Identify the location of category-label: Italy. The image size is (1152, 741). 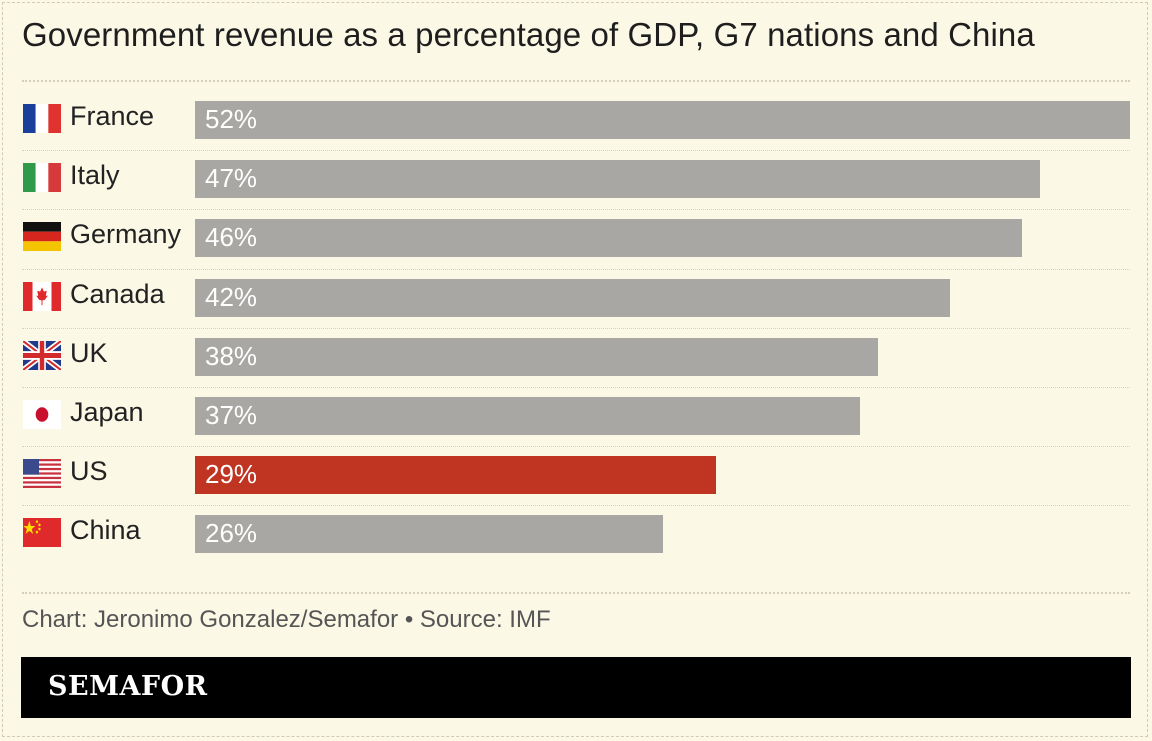
(95, 175).